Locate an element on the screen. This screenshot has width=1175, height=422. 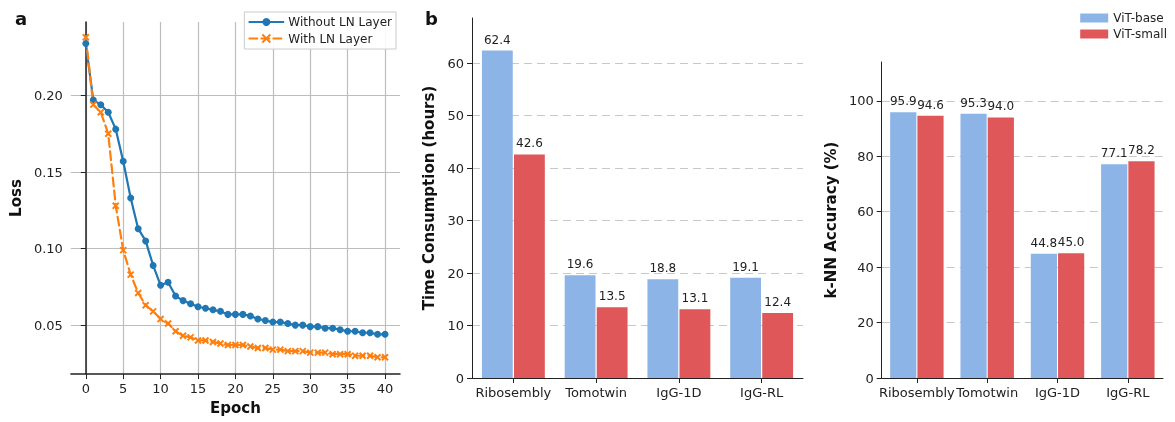
y-tick-label: 0 is located at coordinates (869, 378).